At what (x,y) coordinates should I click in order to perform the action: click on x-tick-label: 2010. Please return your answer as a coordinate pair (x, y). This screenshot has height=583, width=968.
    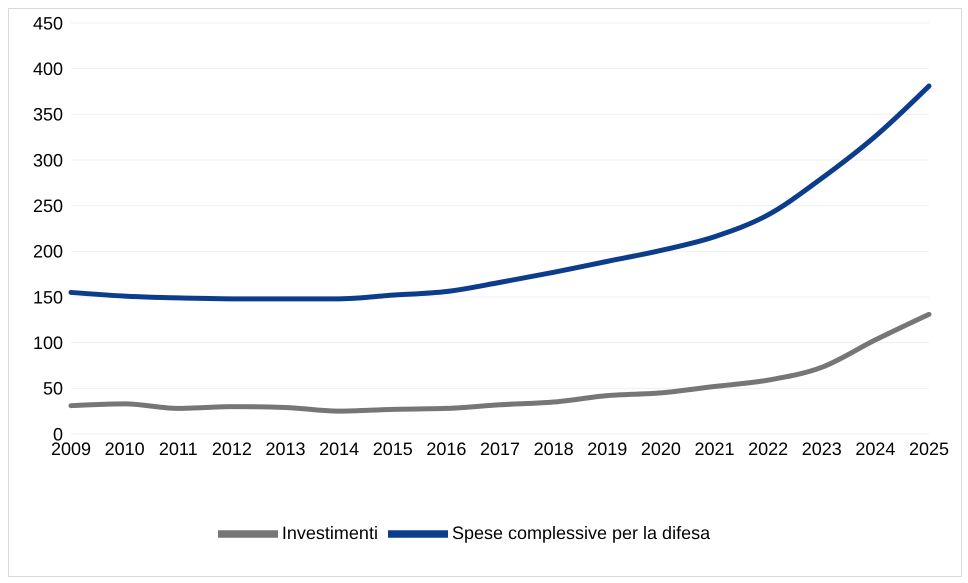
    Looking at the image, I should click on (124, 448).